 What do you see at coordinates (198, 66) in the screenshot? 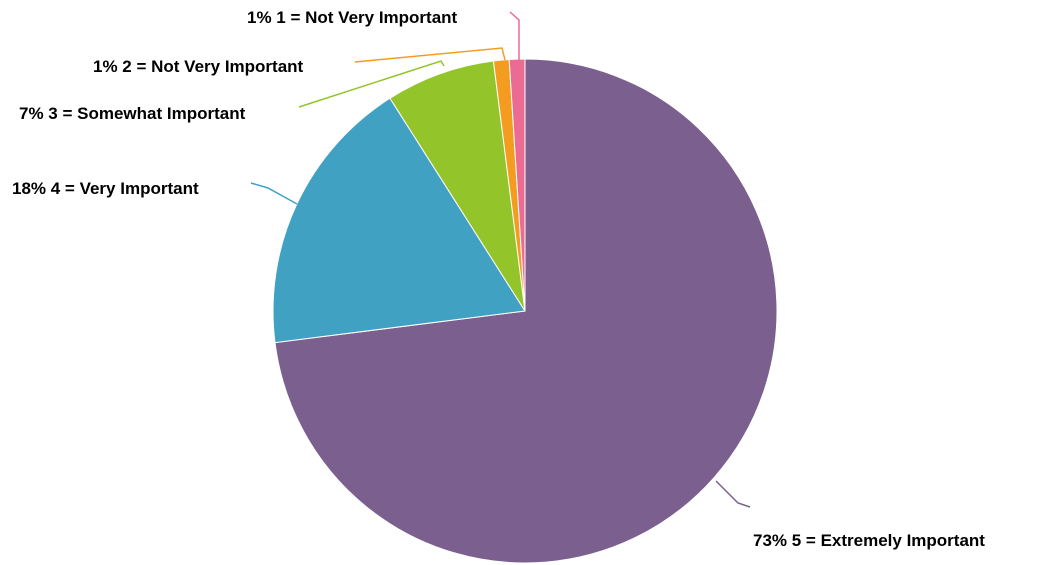
I see `slice-label: 1% 2 = Not Very Important` at bounding box center [198, 66].